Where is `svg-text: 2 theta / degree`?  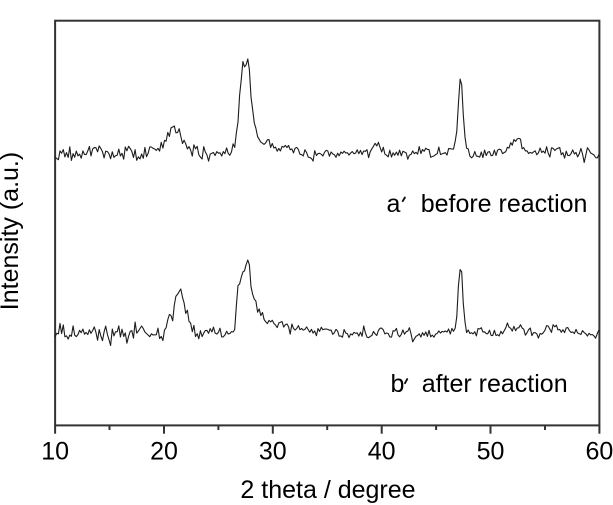 svg-text: 2 theta / degree is located at coordinates (327, 490).